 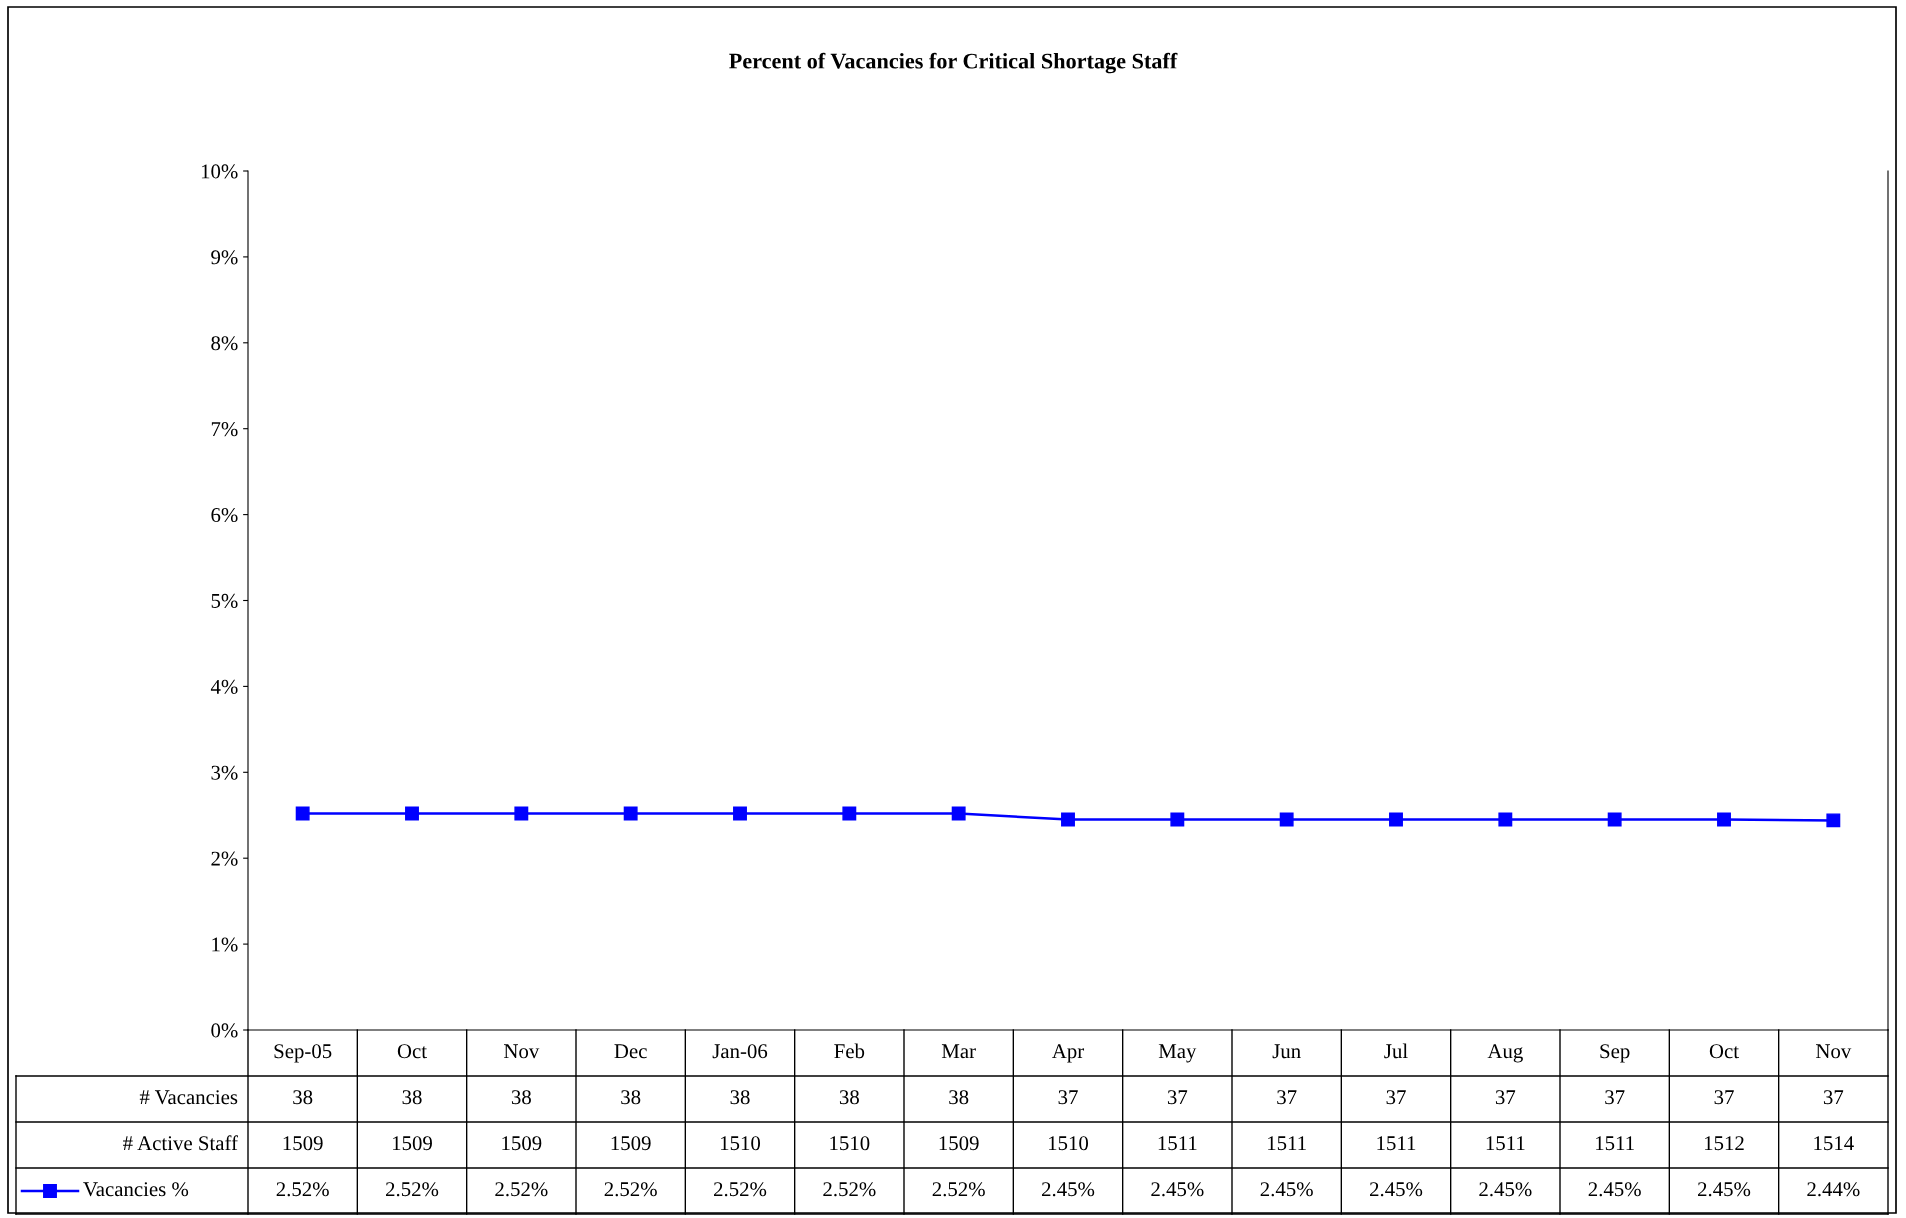 I want to click on x-tick-label: Mar, so click(x=958, y=1051).